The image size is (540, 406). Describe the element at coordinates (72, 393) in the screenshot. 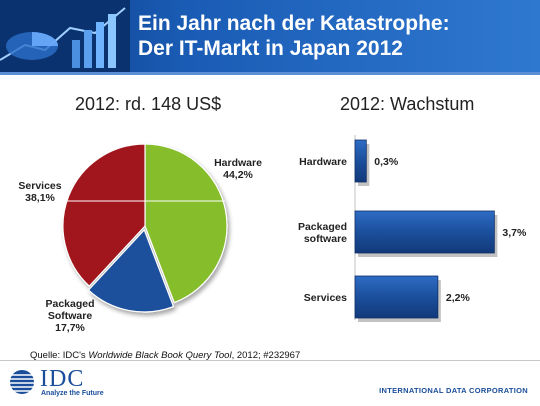

I see `logo-tagline: Analyze the Future` at that location.